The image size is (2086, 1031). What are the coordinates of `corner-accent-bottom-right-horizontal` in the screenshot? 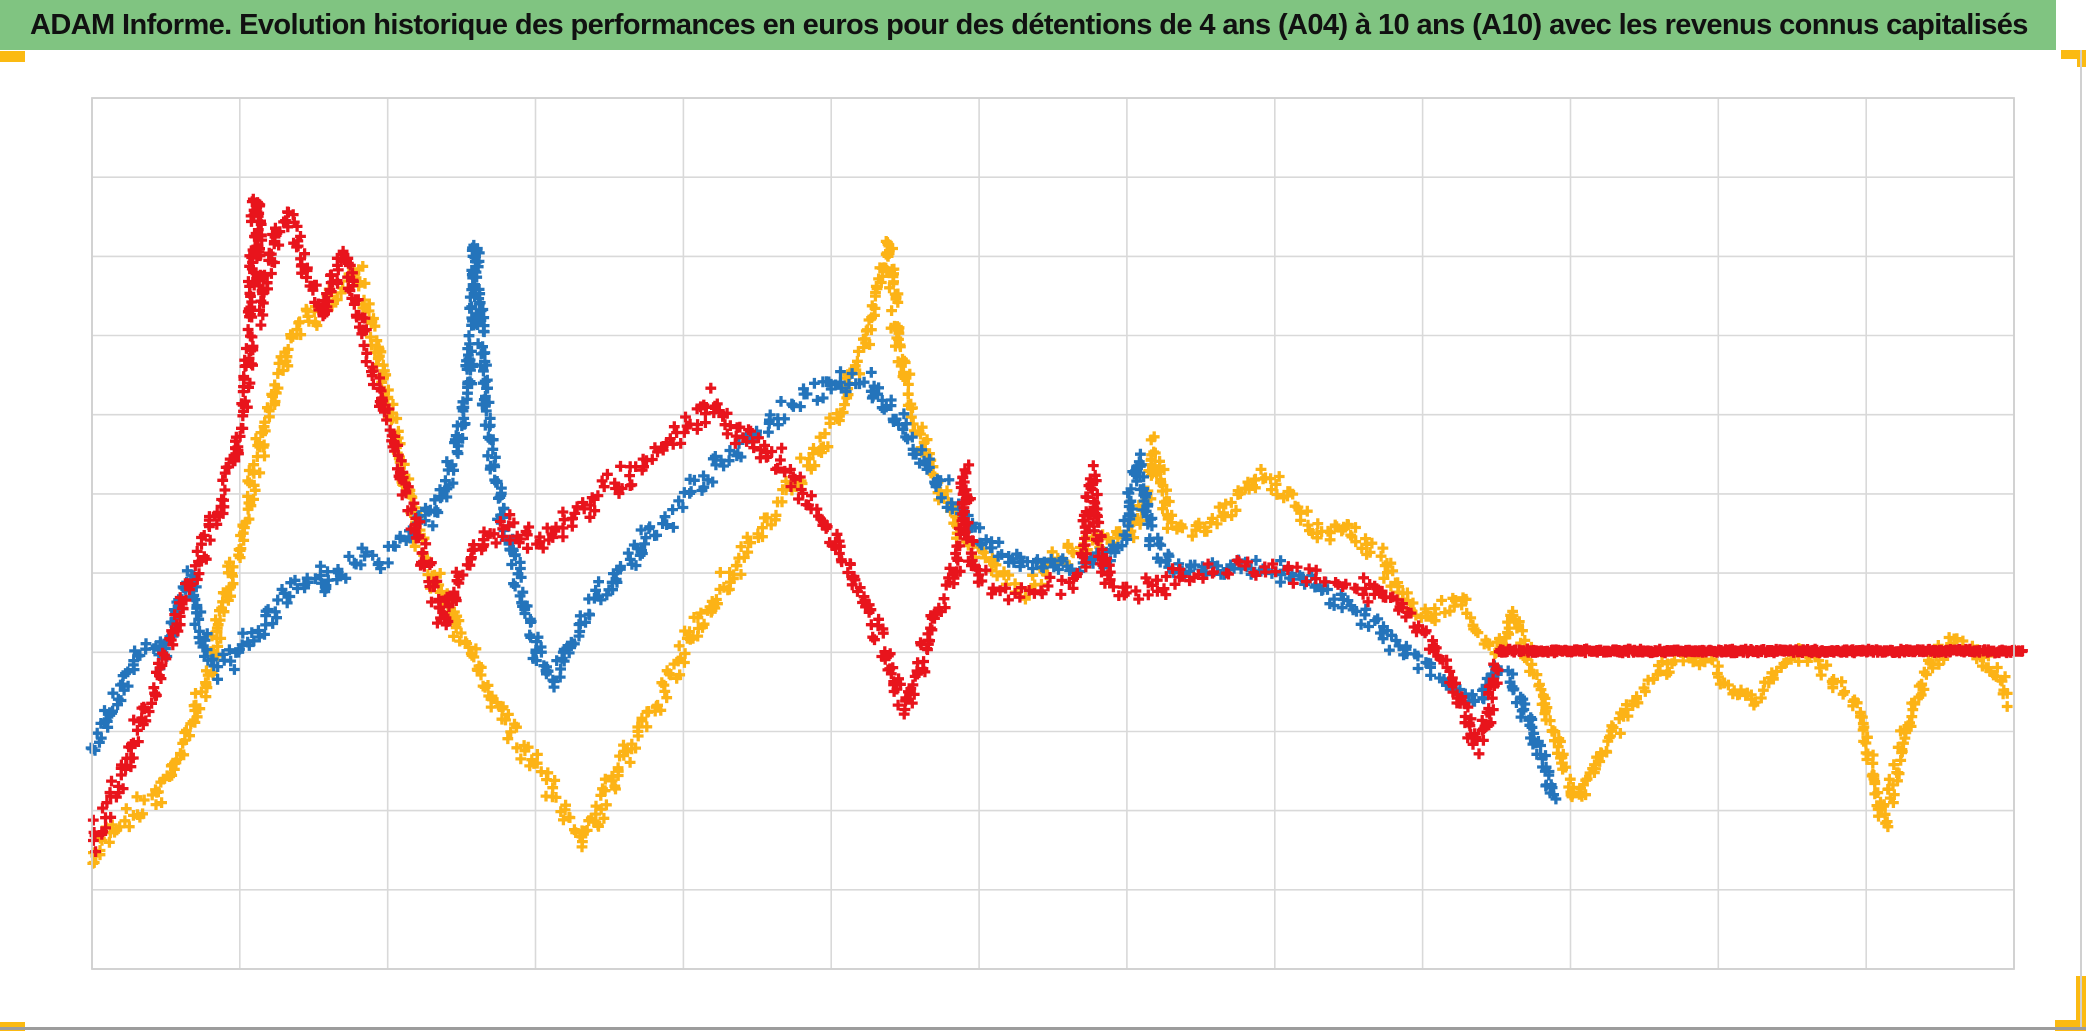 It's located at (2070, 1025).